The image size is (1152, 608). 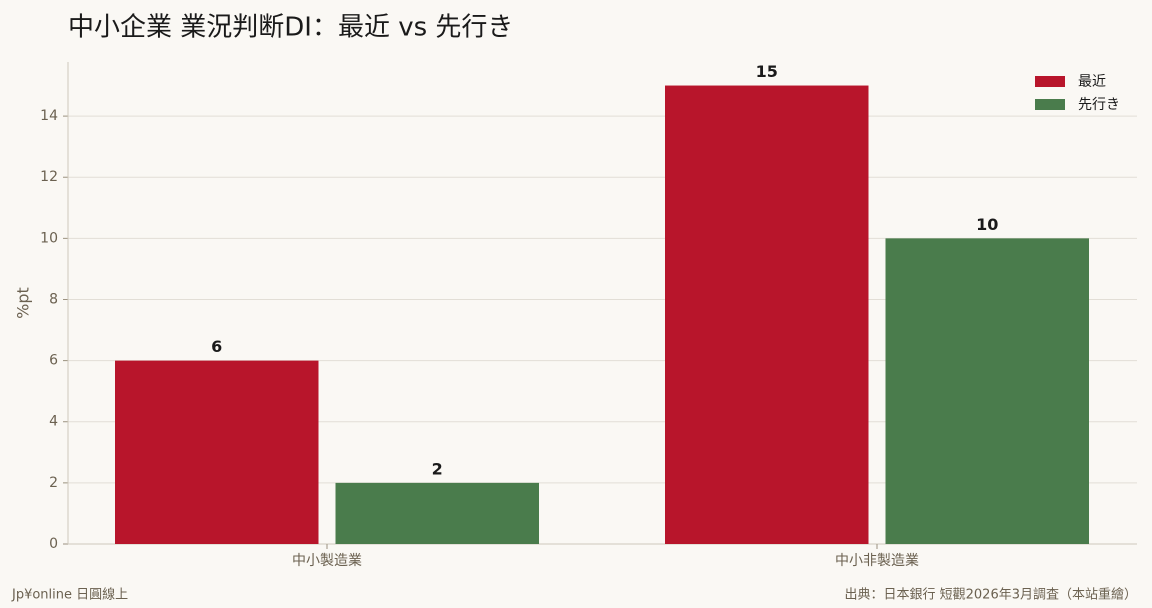 What do you see at coordinates (53, 299) in the screenshot?
I see `y-tick-label: 8` at bounding box center [53, 299].